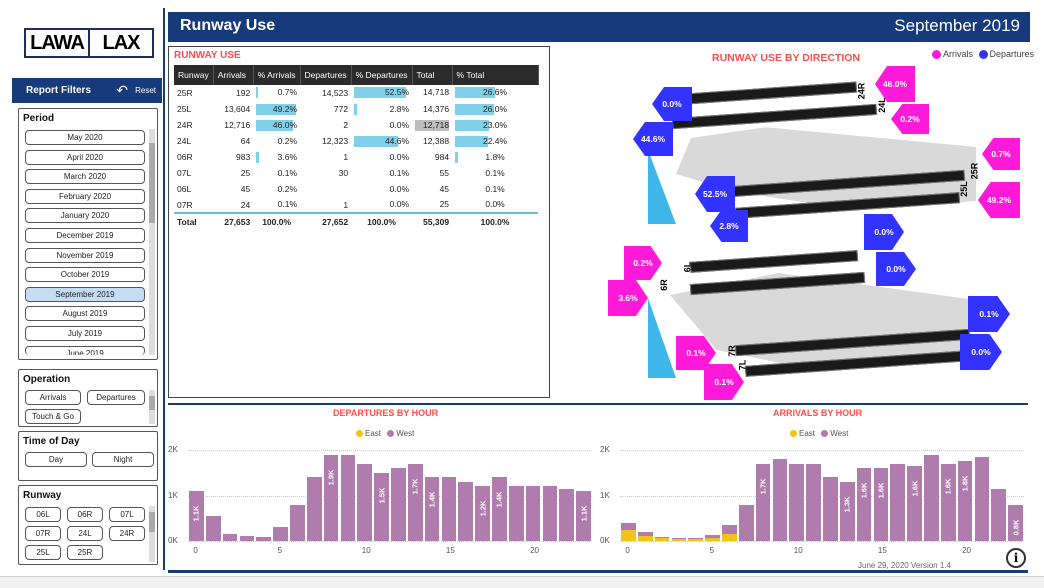 The height and width of the screenshot is (588, 1044). Describe the element at coordinates (432, 75) in the screenshot. I see `column-header: Total` at that location.